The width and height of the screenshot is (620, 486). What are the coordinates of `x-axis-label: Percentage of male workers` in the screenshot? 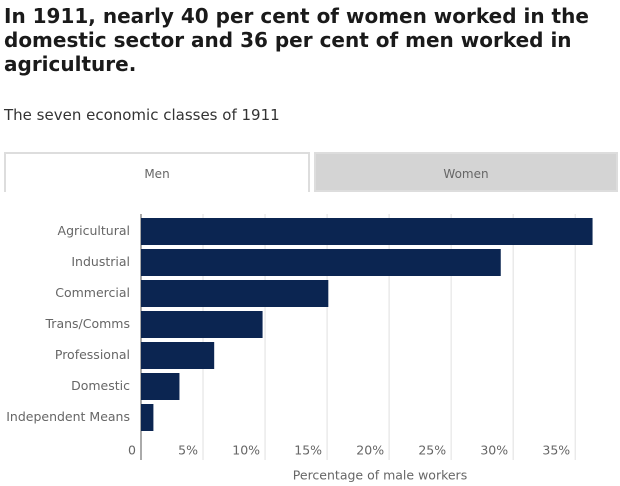 It's located at (380, 475).